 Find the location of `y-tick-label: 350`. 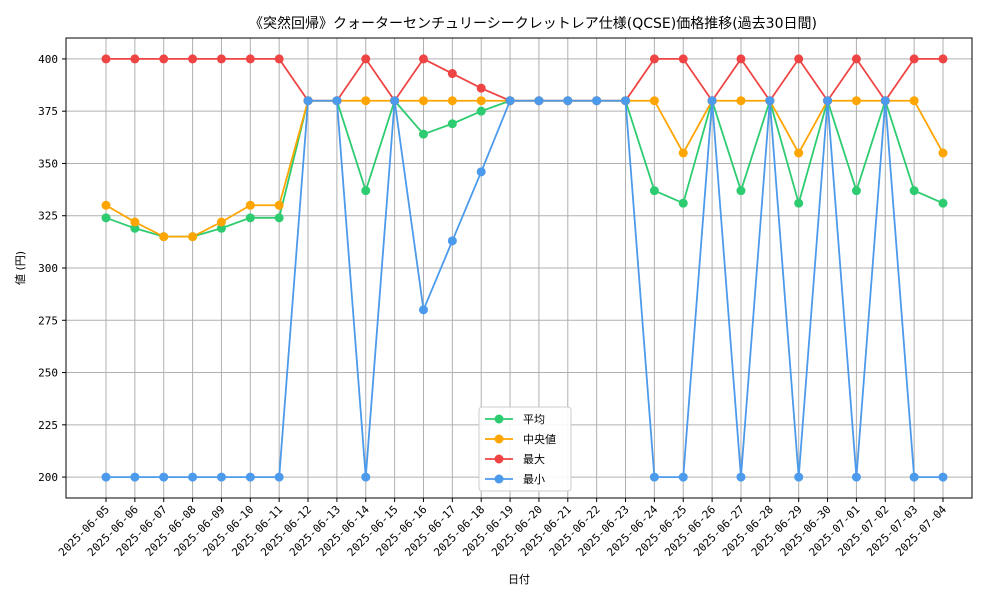

y-tick-label: 350 is located at coordinates (48, 163).